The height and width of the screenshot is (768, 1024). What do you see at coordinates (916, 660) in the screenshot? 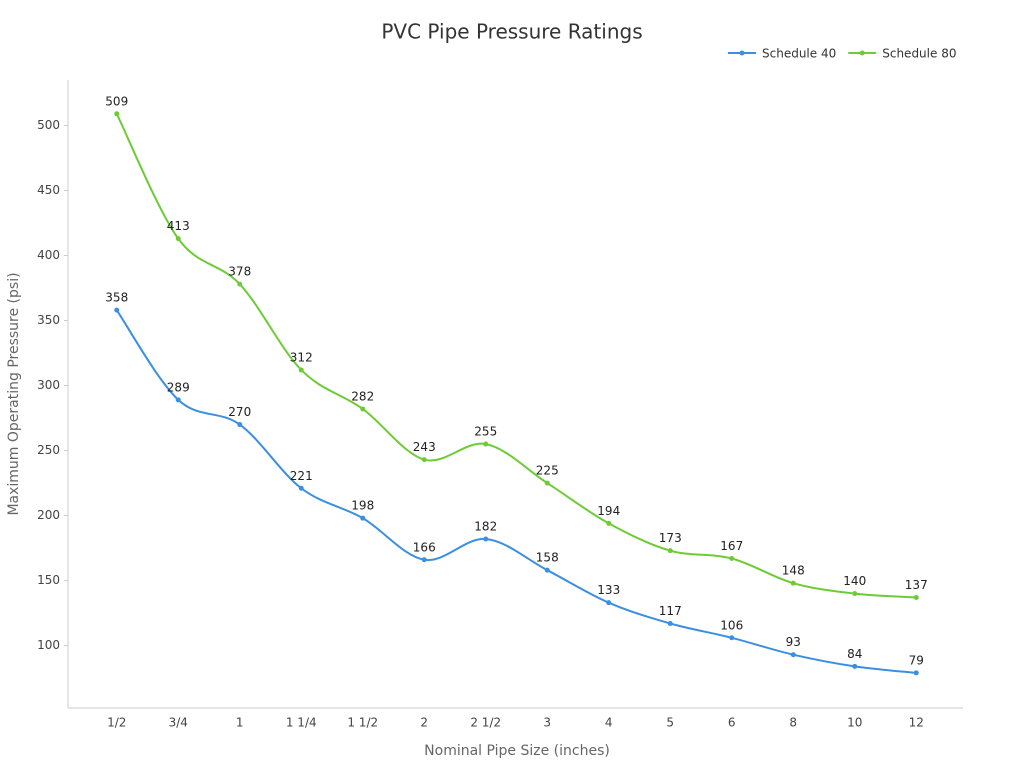
I see `data-label: 79` at bounding box center [916, 660].